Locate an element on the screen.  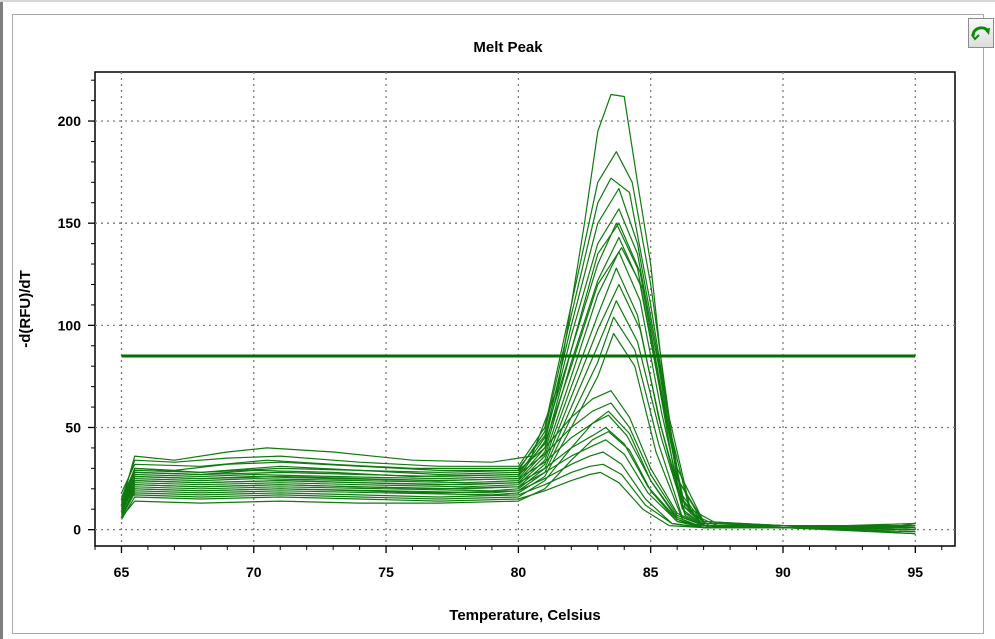
y-tick-label: 50 is located at coordinates (73, 428).